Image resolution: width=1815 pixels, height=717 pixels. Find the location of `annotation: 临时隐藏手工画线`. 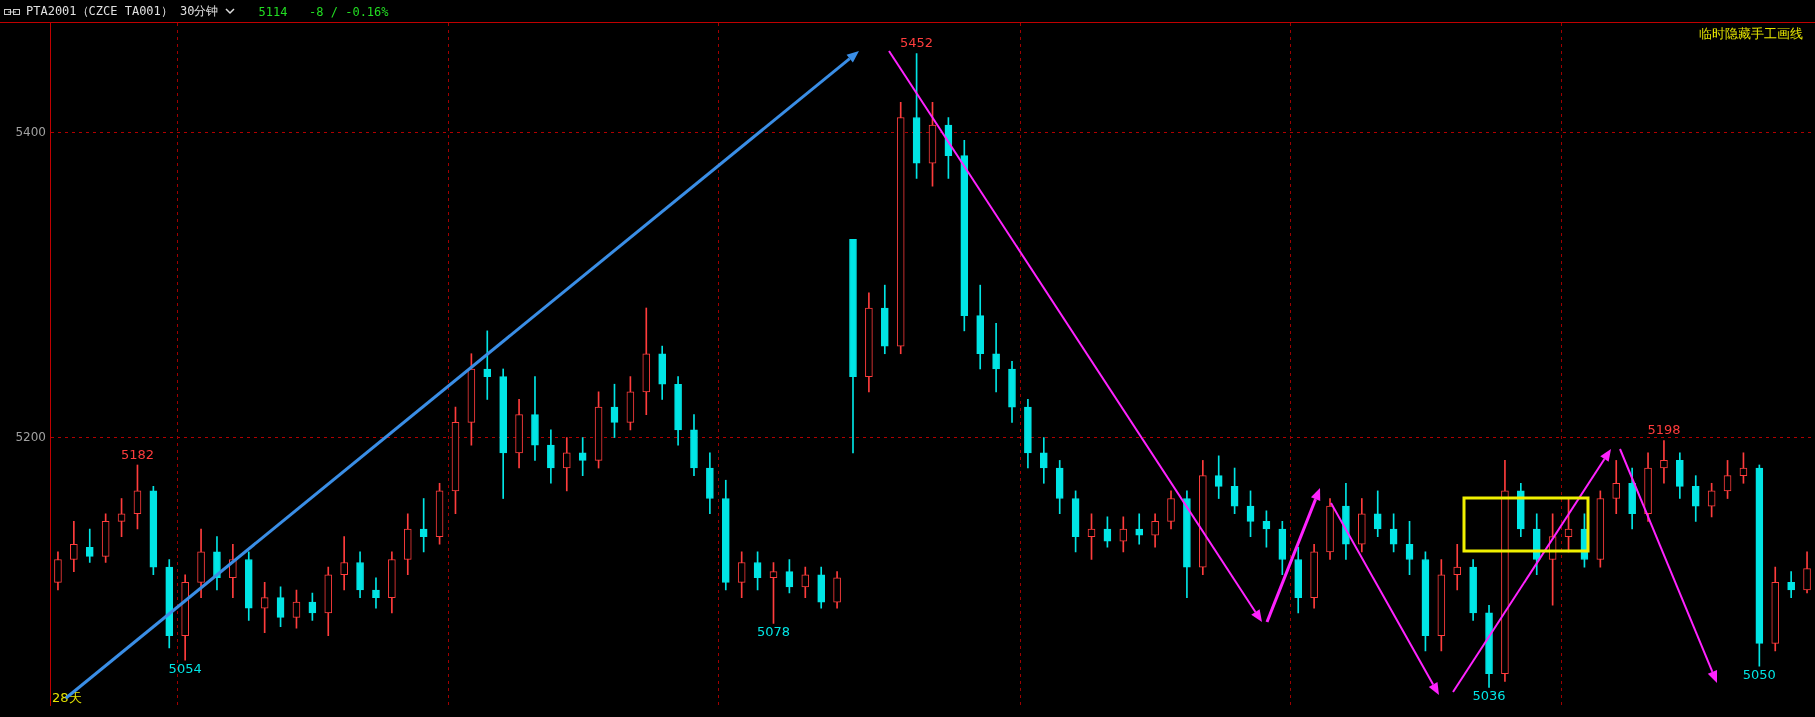

annotation: 临时隐藏手工画线 is located at coordinates (1751, 33).